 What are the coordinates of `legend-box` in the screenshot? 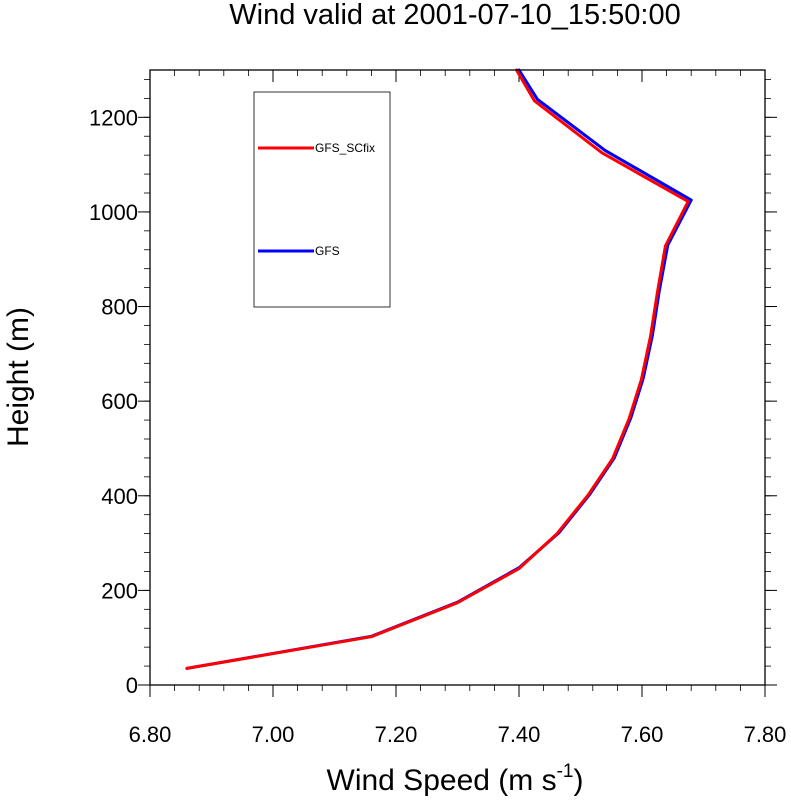 It's located at (322, 199).